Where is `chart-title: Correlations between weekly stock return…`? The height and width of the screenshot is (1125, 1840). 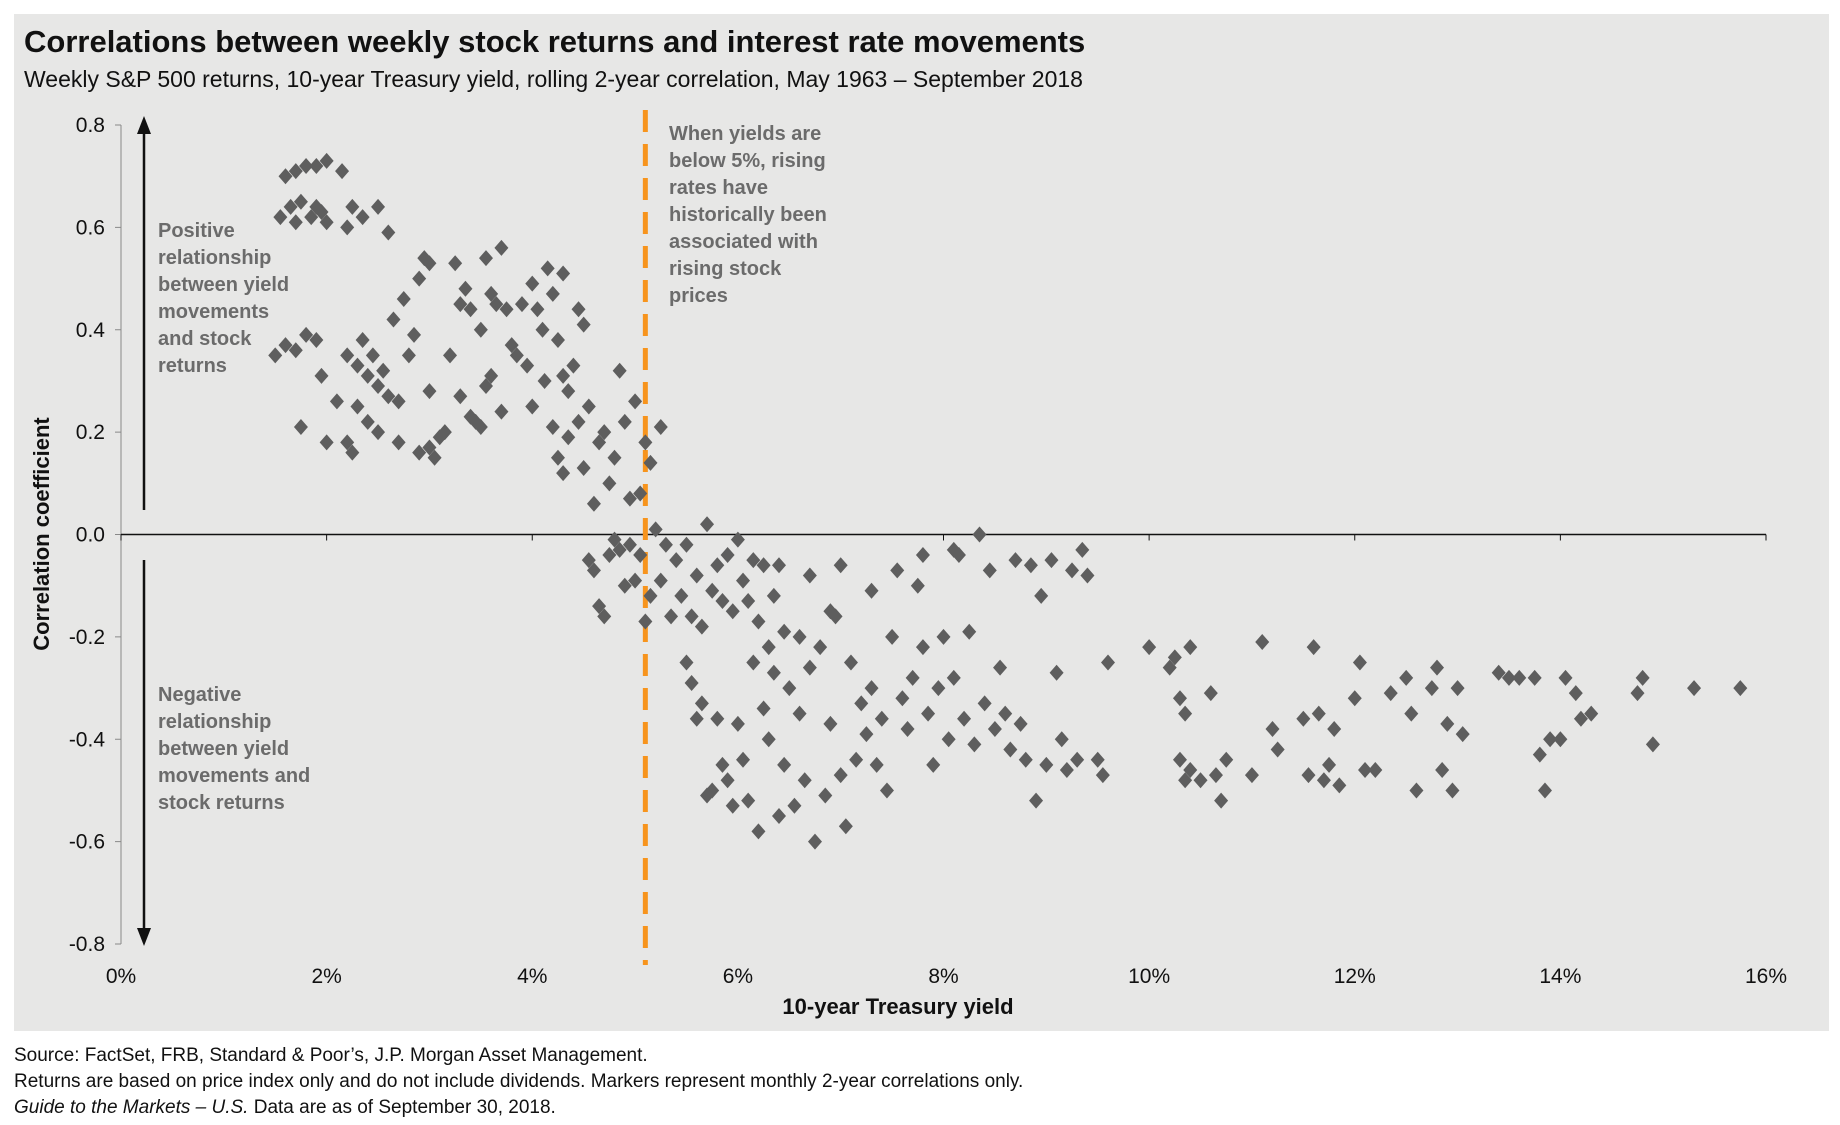 chart-title: Correlations between weekly stock return… is located at coordinates (555, 41).